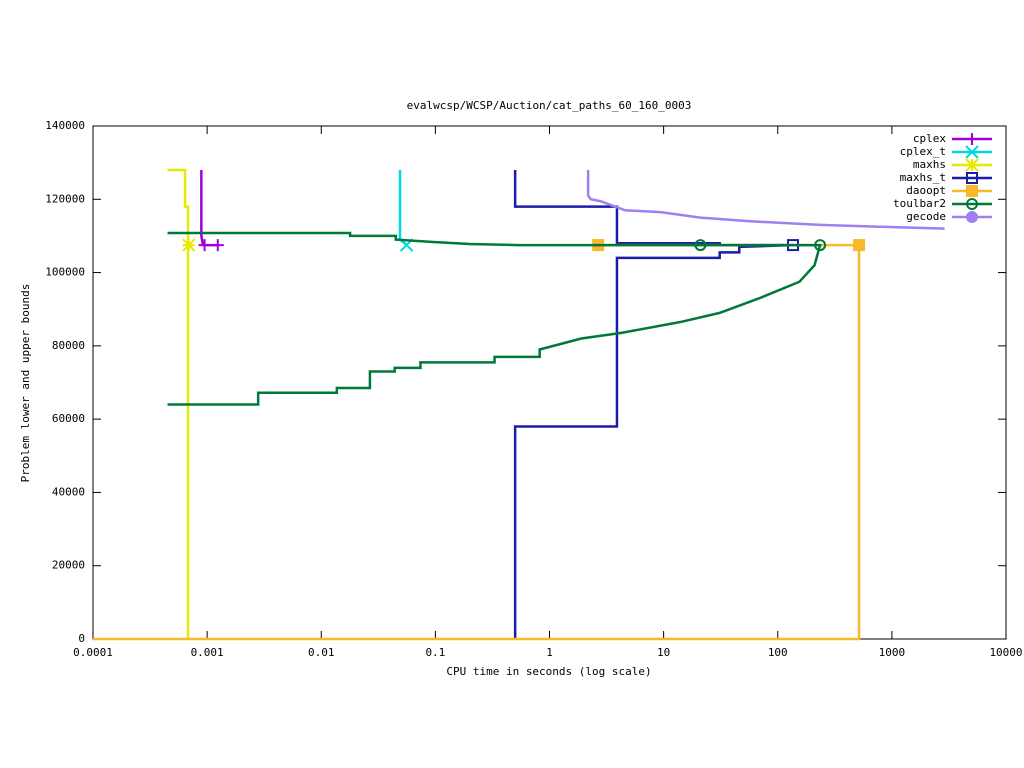  Describe the element at coordinates (435, 652) in the screenshot. I see `x-tick-label: 0.1` at that location.